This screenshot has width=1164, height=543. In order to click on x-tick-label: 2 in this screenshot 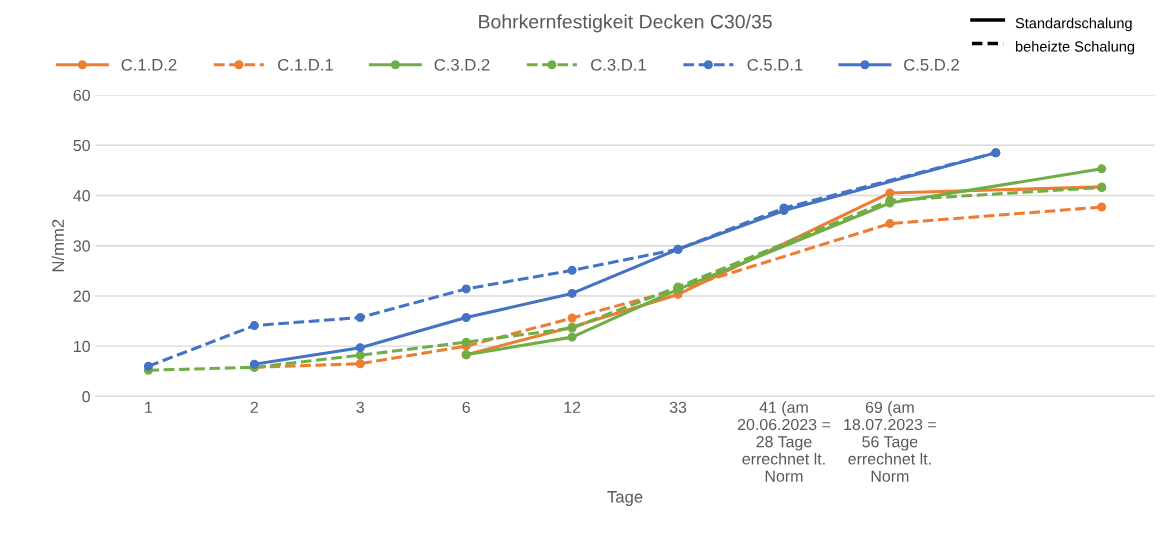, I will do `click(254, 407)`.